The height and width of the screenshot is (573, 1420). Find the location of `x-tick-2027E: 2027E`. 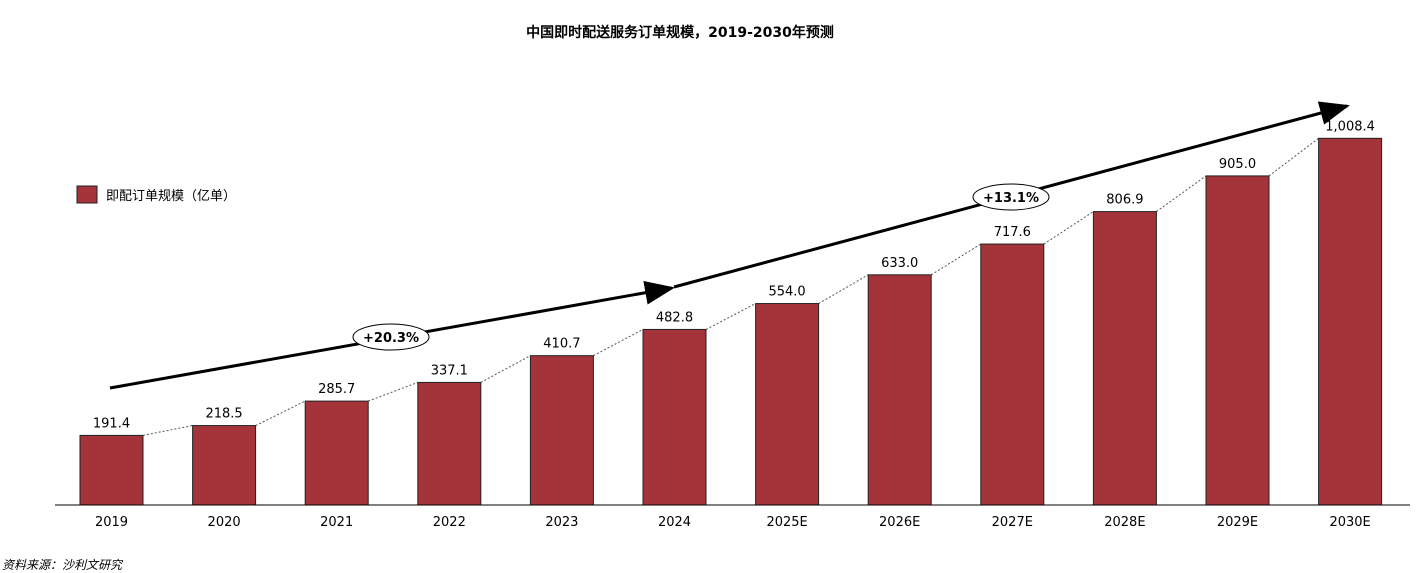

x-tick-2027E: 2027E is located at coordinates (1012, 522).